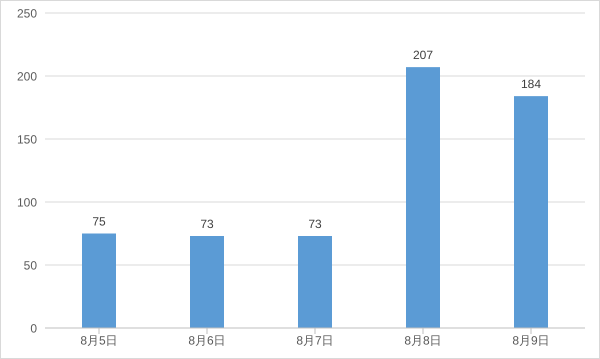 This screenshot has width=600, height=359. What do you see at coordinates (99, 221) in the screenshot?
I see `data-label: 75` at bounding box center [99, 221].